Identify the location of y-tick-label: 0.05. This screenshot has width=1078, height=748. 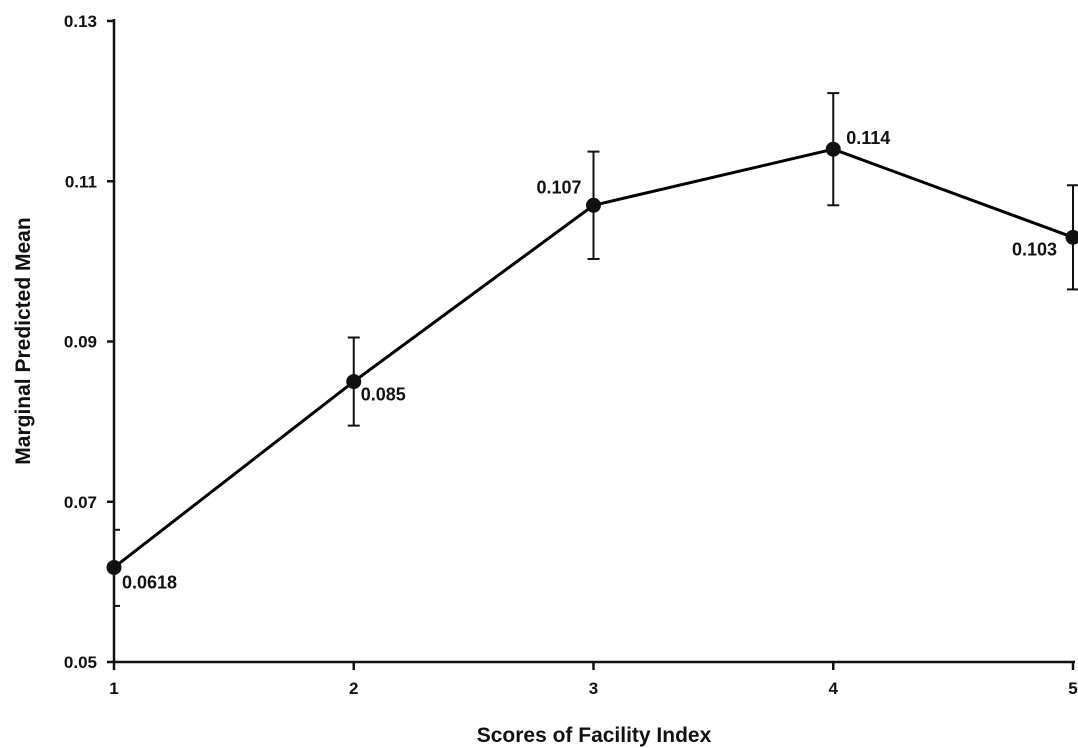
(80, 662).